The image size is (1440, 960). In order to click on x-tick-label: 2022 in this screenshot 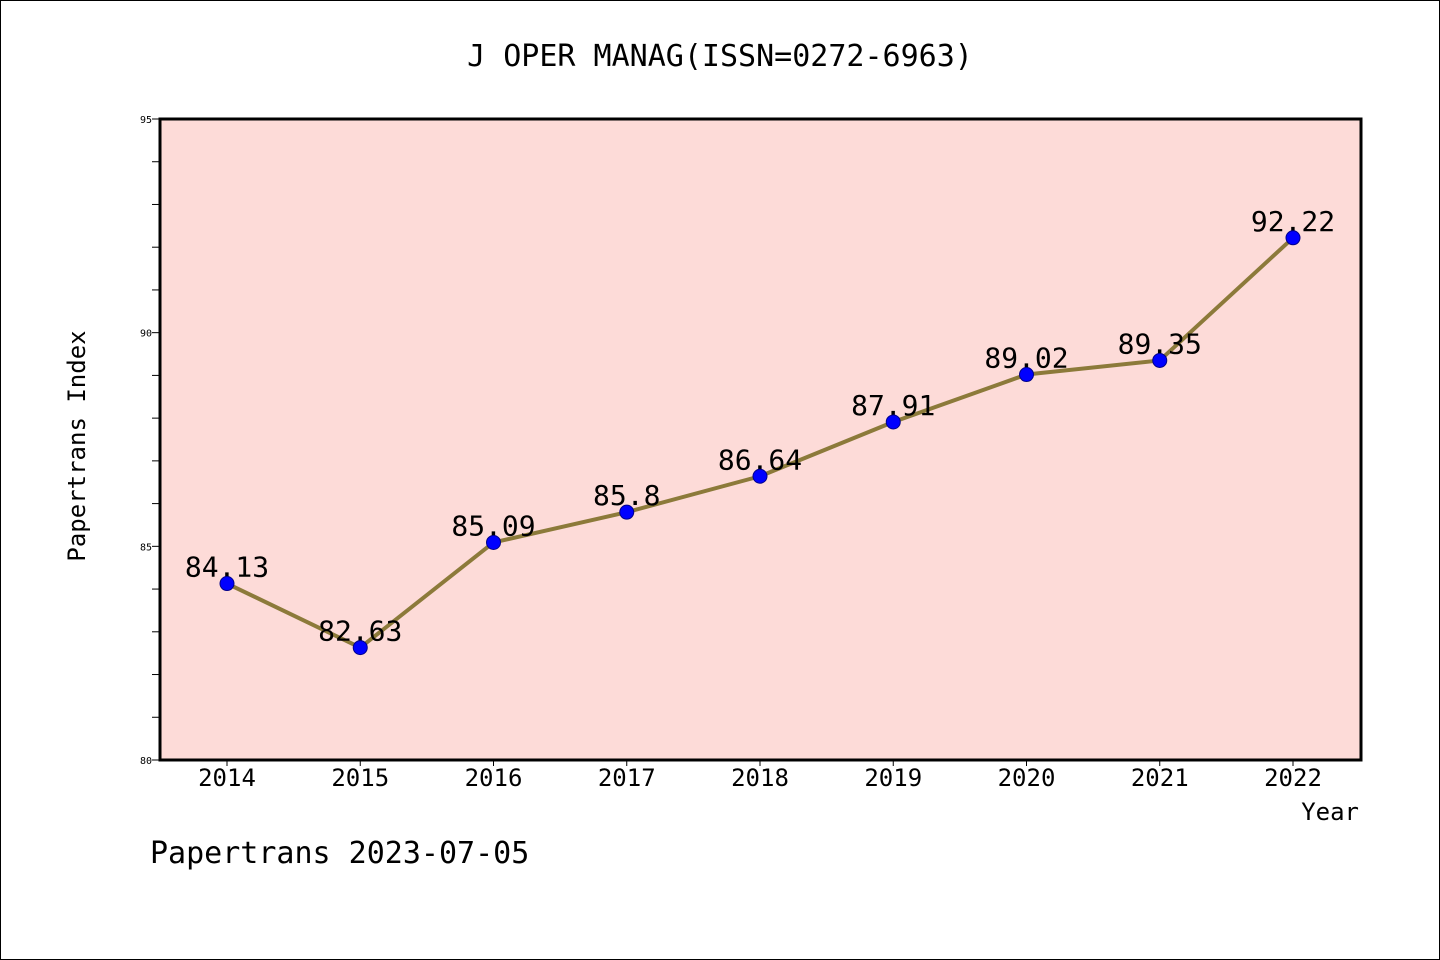, I will do `click(1293, 778)`.